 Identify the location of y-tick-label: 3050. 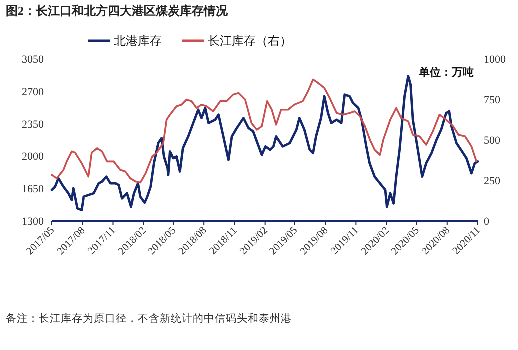
(33, 60).